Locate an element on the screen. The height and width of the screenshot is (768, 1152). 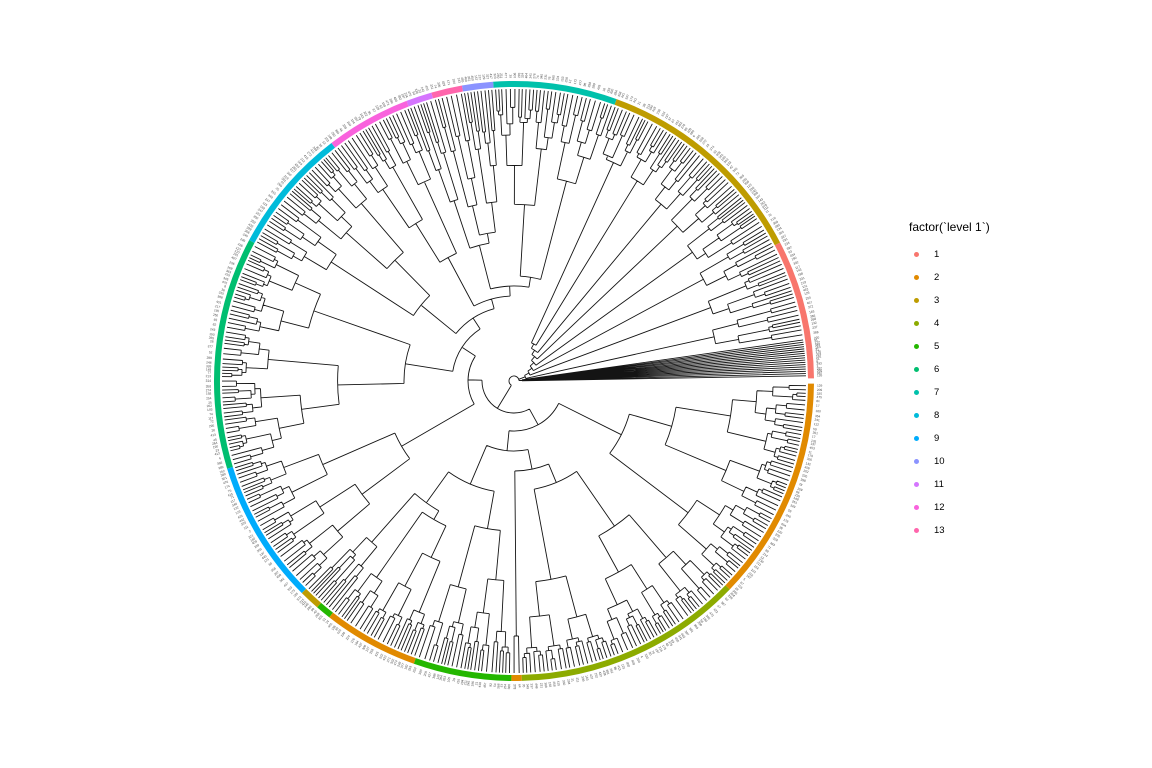
tip-label: 351 is located at coordinates (815, 433).